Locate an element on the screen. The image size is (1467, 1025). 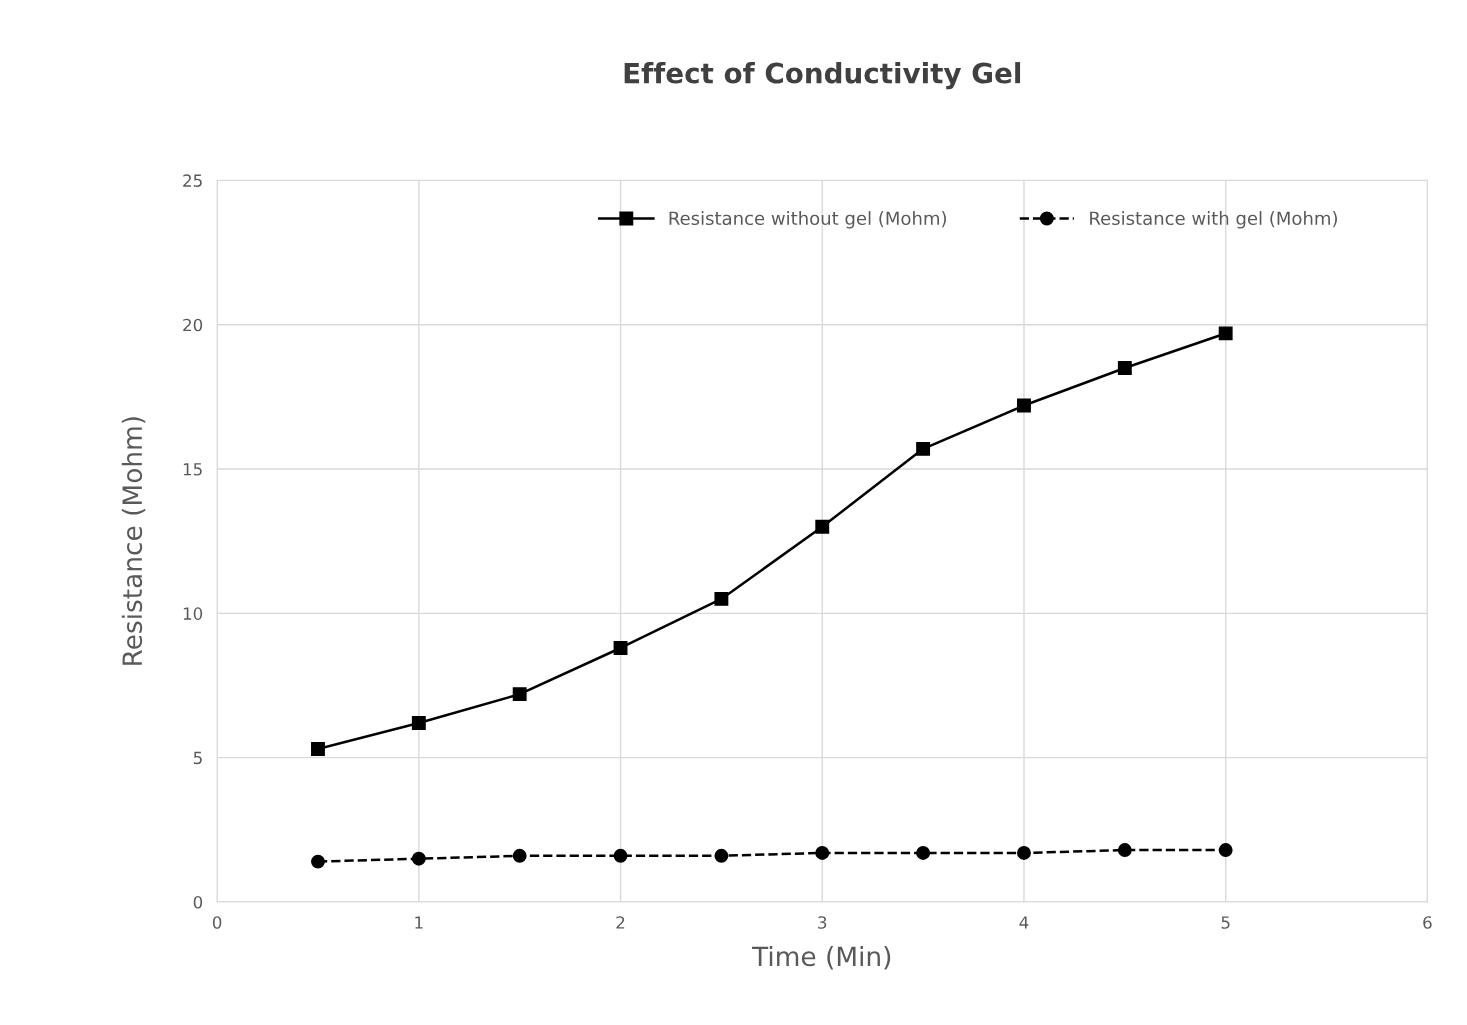
legend-label: Resistance without gel (Mohm) is located at coordinates (807, 220).